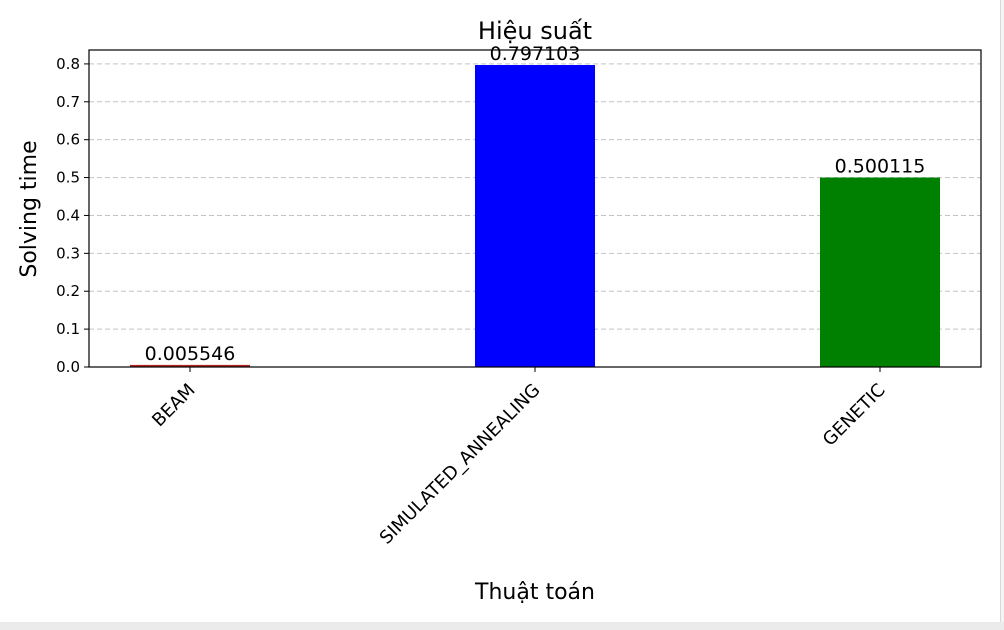  Describe the element at coordinates (854, 415) in the screenshot. I see `x-tick-label: GENETIC` at that location.